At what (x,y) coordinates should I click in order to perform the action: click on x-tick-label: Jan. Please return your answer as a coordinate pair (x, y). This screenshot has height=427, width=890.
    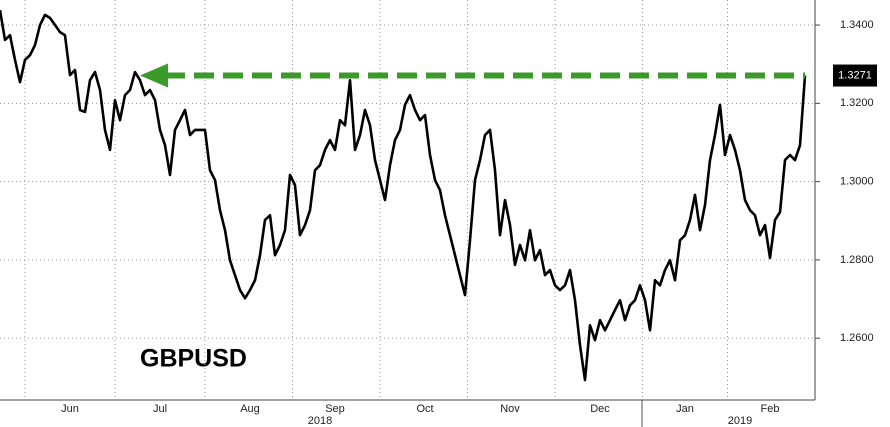
    Looking at the image, I should click on (685, 409).